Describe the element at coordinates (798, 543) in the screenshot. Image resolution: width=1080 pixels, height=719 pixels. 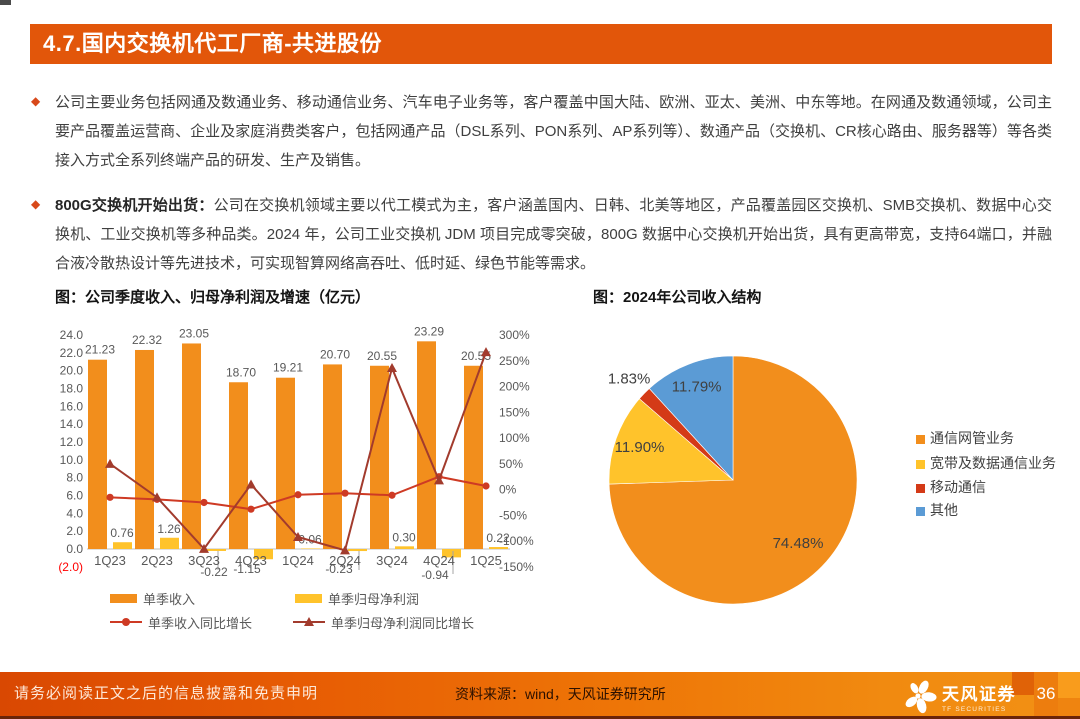
I see `pie-slice-label: 74.48%` at that location.